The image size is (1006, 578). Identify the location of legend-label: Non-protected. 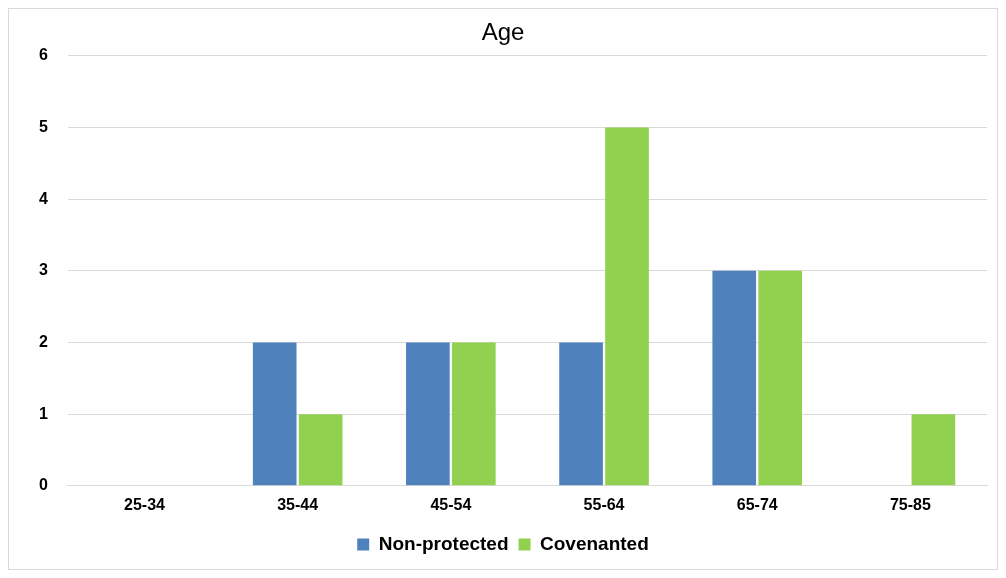
(443, 543).